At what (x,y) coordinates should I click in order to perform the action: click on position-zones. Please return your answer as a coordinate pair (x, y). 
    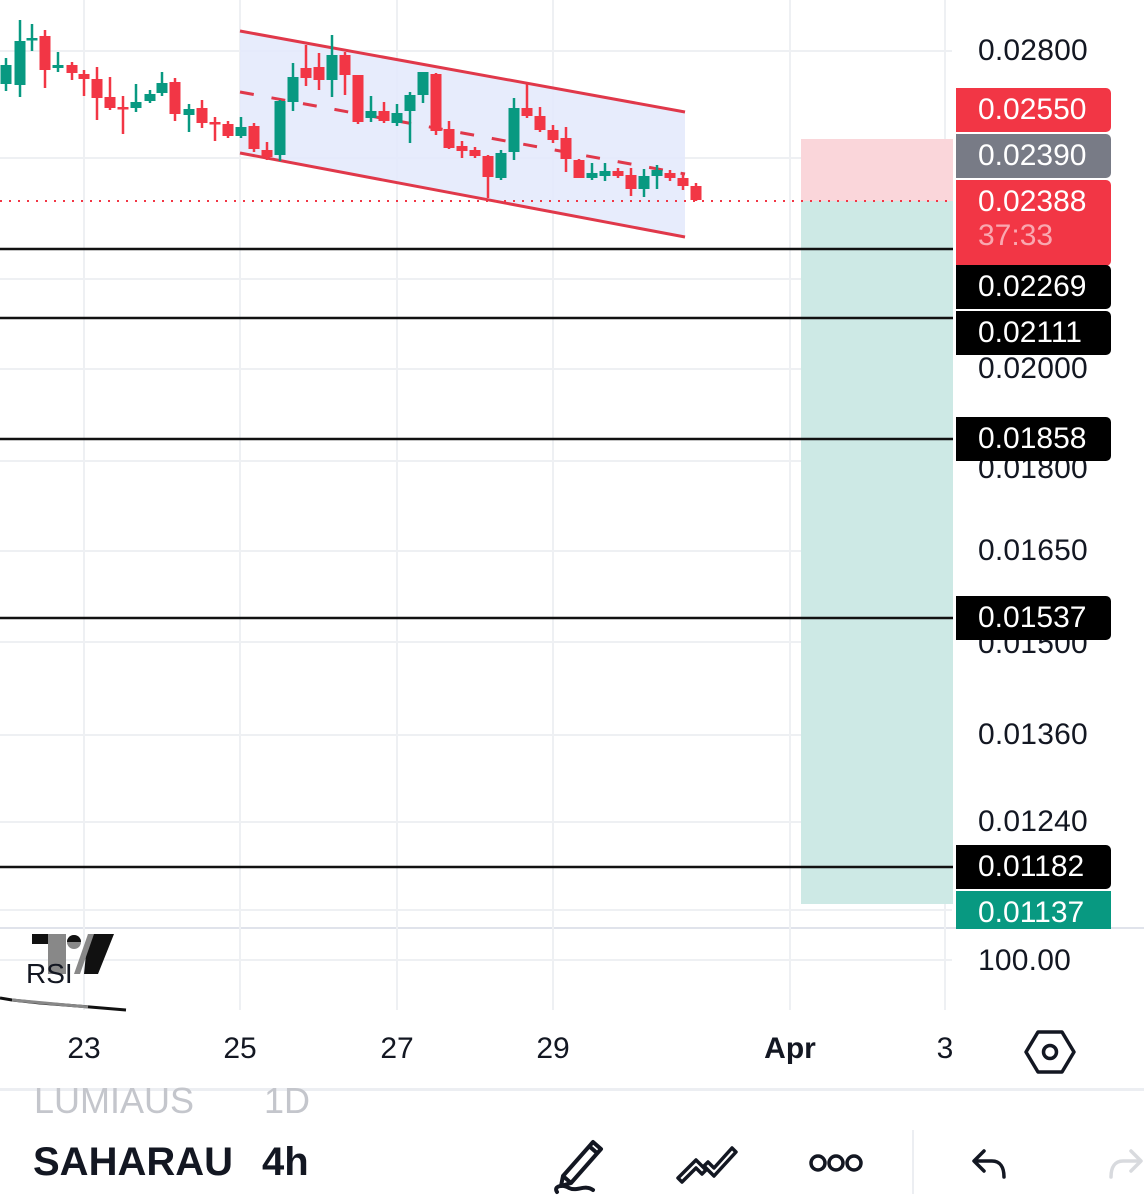
    Looking at the image, I should click on (877, 521).